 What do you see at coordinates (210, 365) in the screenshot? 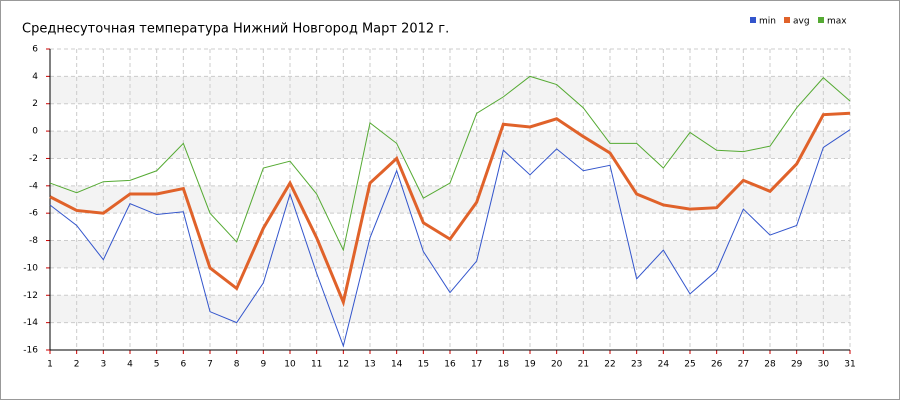
I see `x-tick-label: 7` at bounding box center [210, 365].